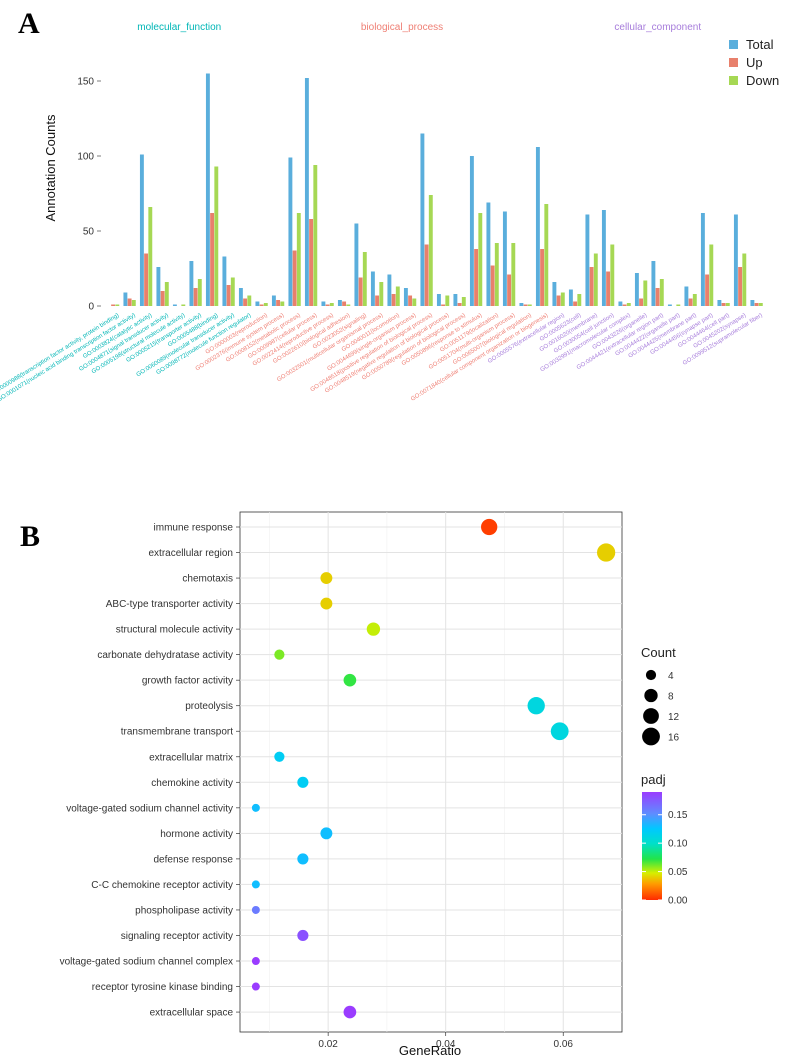  Describe the element at coordinates (91, 307) in the screenshot. I see `y-tick-label: 0` at that location.